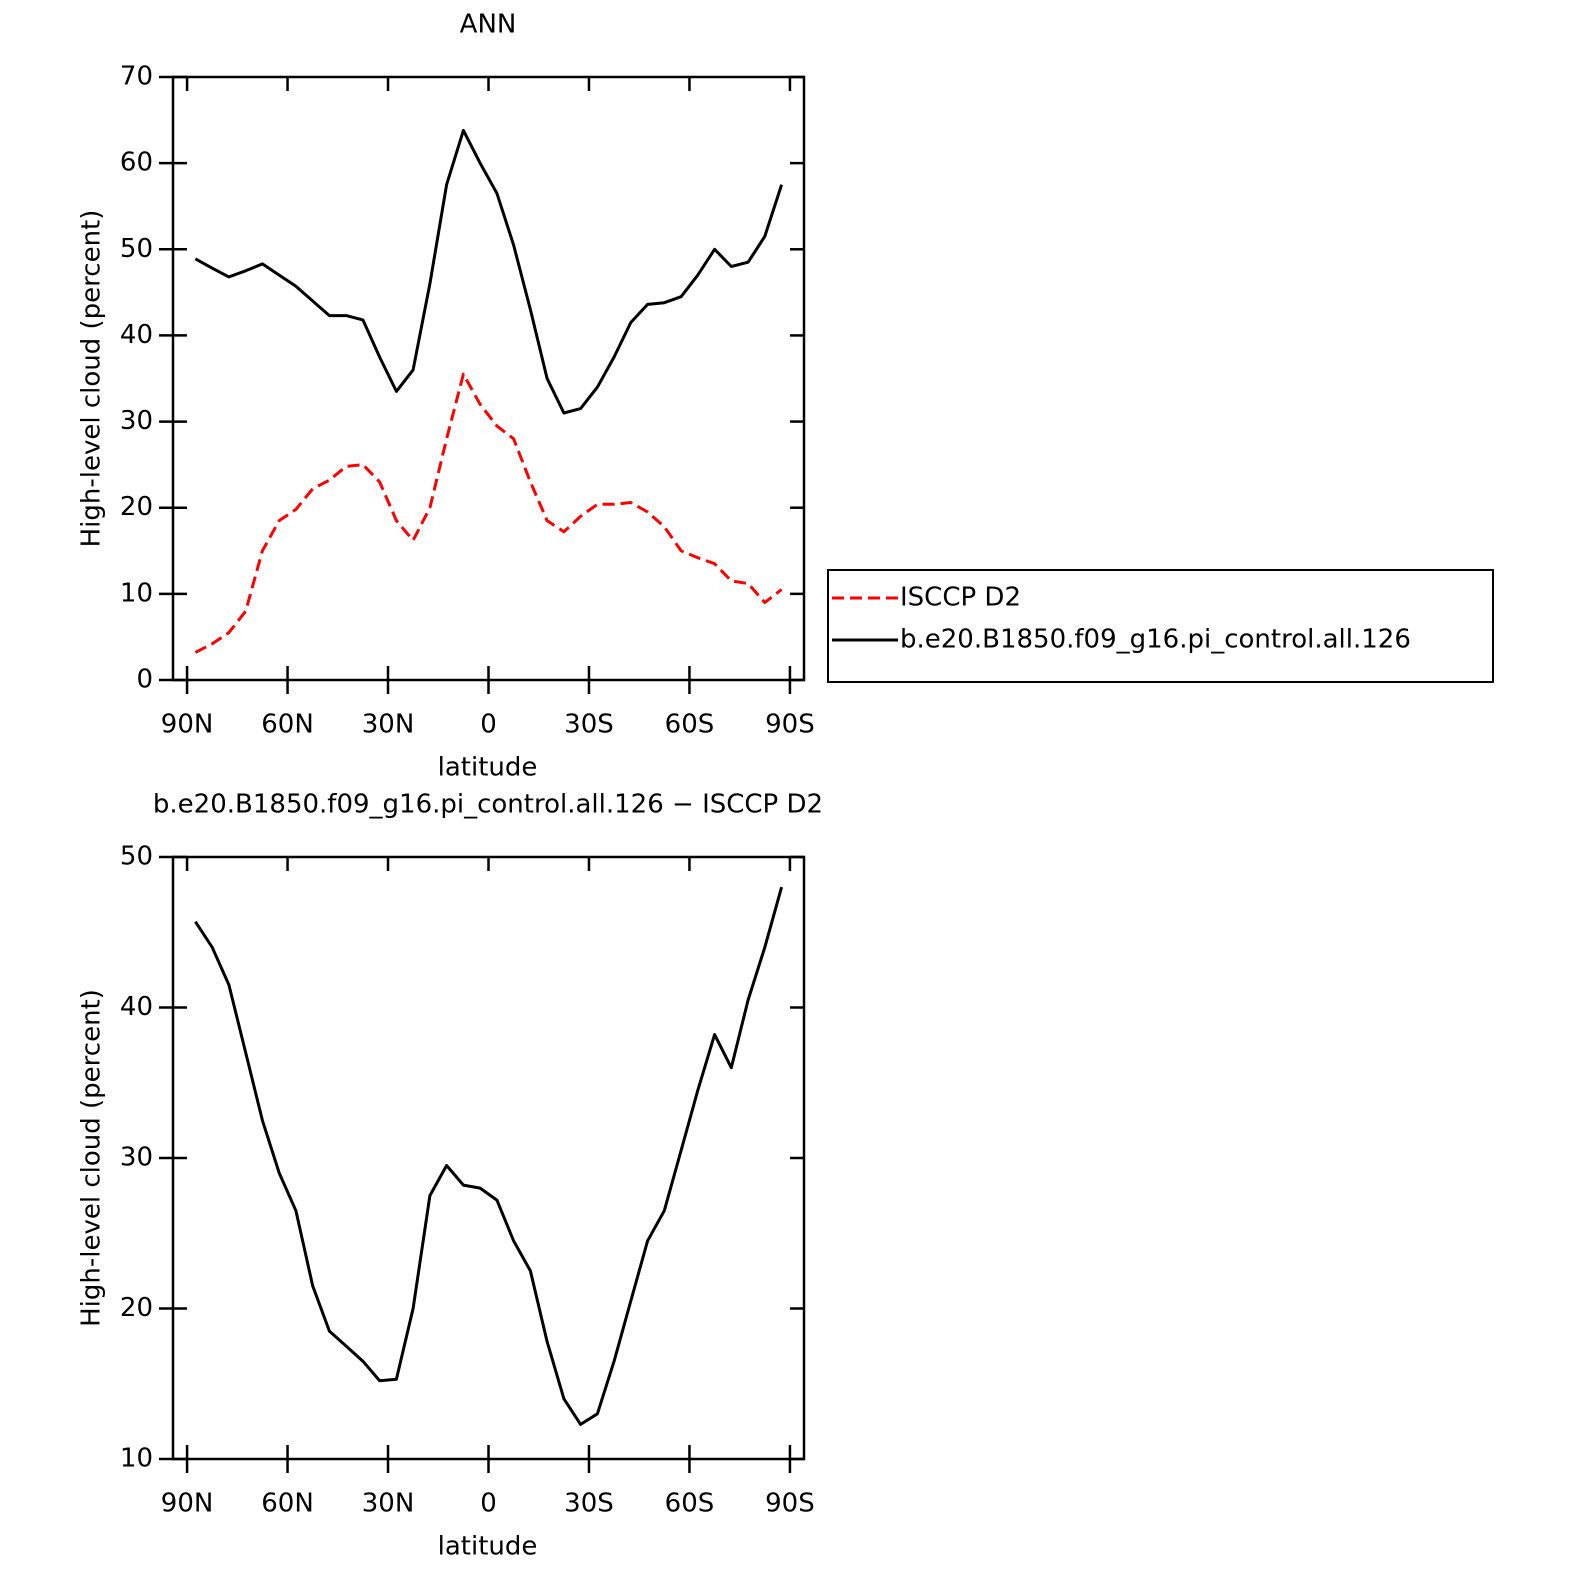 The height and width of the screenshot is (1574, 1574). Describe the element at coordinates (136, 163) in the screenshot. I see `y-tick-label: 60` at that location.